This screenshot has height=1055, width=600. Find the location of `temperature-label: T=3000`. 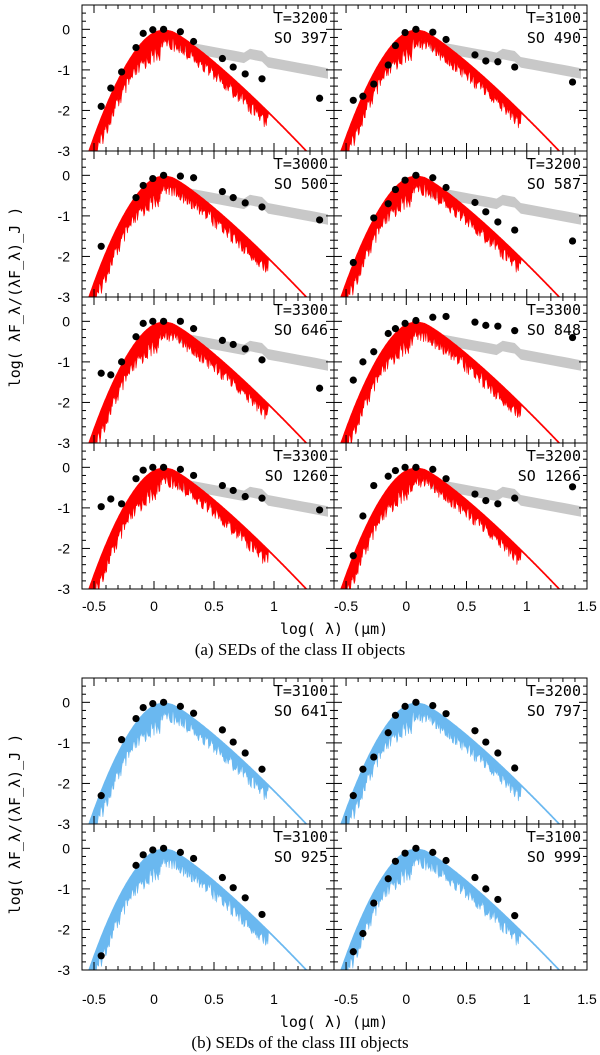

temperature-label: T=3000 is located at coordinates (301, 164).